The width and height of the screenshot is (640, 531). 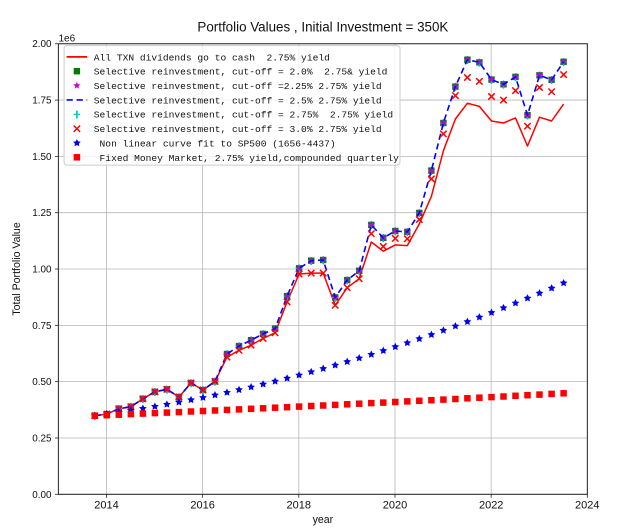 What do you see at coordinates (106, 506) in the screenshot?
I see `svg-text: 2014` at bounding box center [106, 506].